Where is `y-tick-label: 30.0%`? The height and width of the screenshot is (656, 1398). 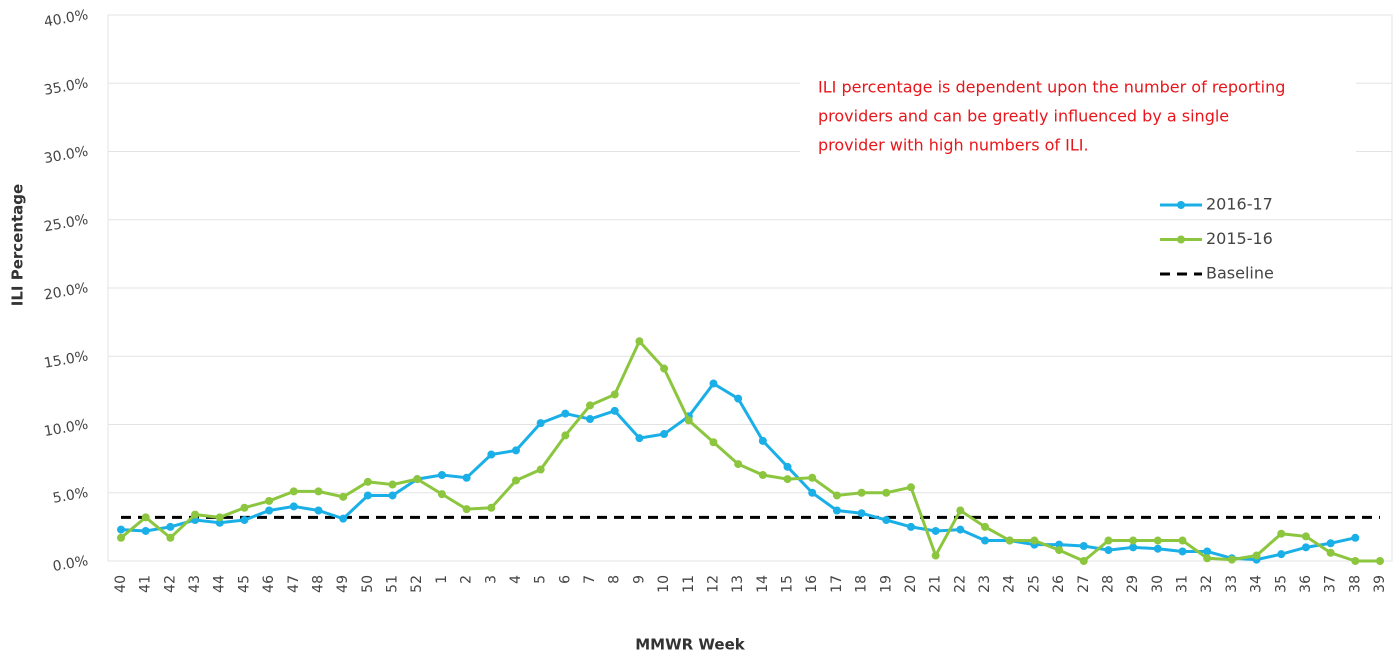 y-tick-label: 30.0% is located at coordinates (66, 155).